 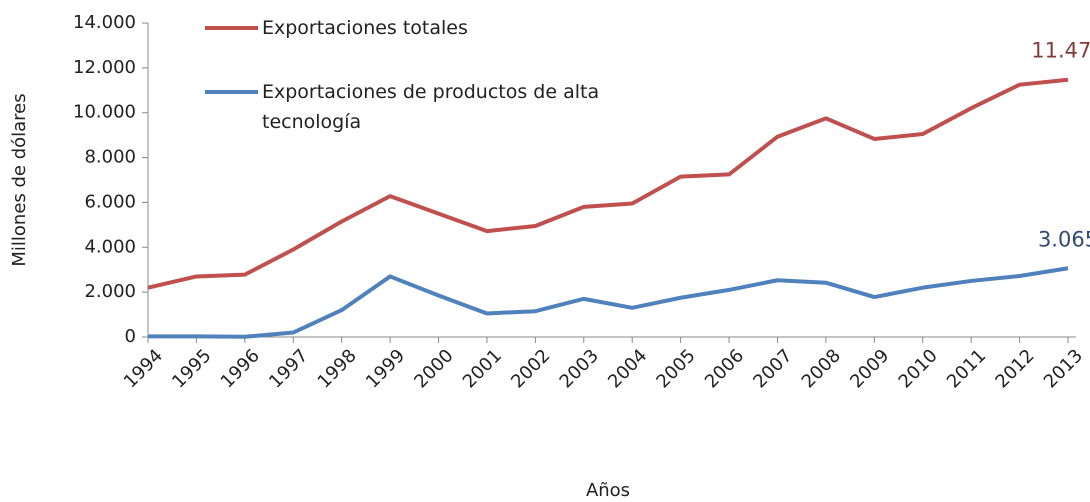 I want to click on x-axis-label: Años, so click(x=608, y=490).